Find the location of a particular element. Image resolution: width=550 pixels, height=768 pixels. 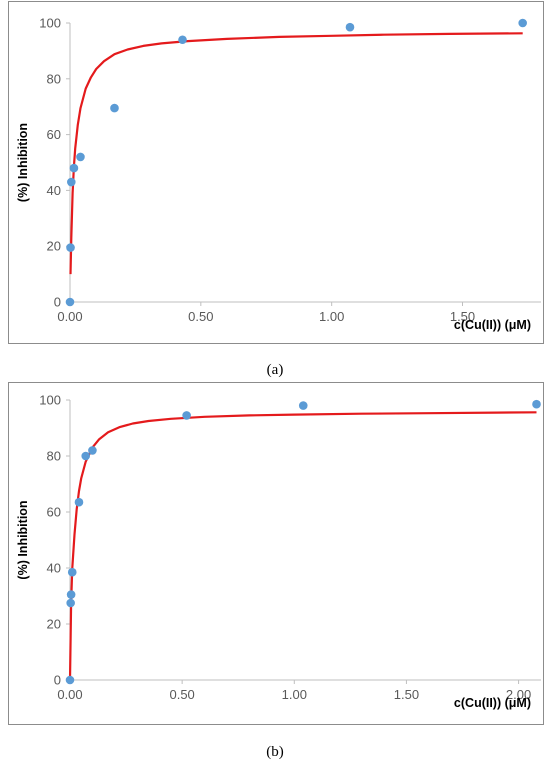

figure-caption-a: (a) is located at coordinates (275, 370).